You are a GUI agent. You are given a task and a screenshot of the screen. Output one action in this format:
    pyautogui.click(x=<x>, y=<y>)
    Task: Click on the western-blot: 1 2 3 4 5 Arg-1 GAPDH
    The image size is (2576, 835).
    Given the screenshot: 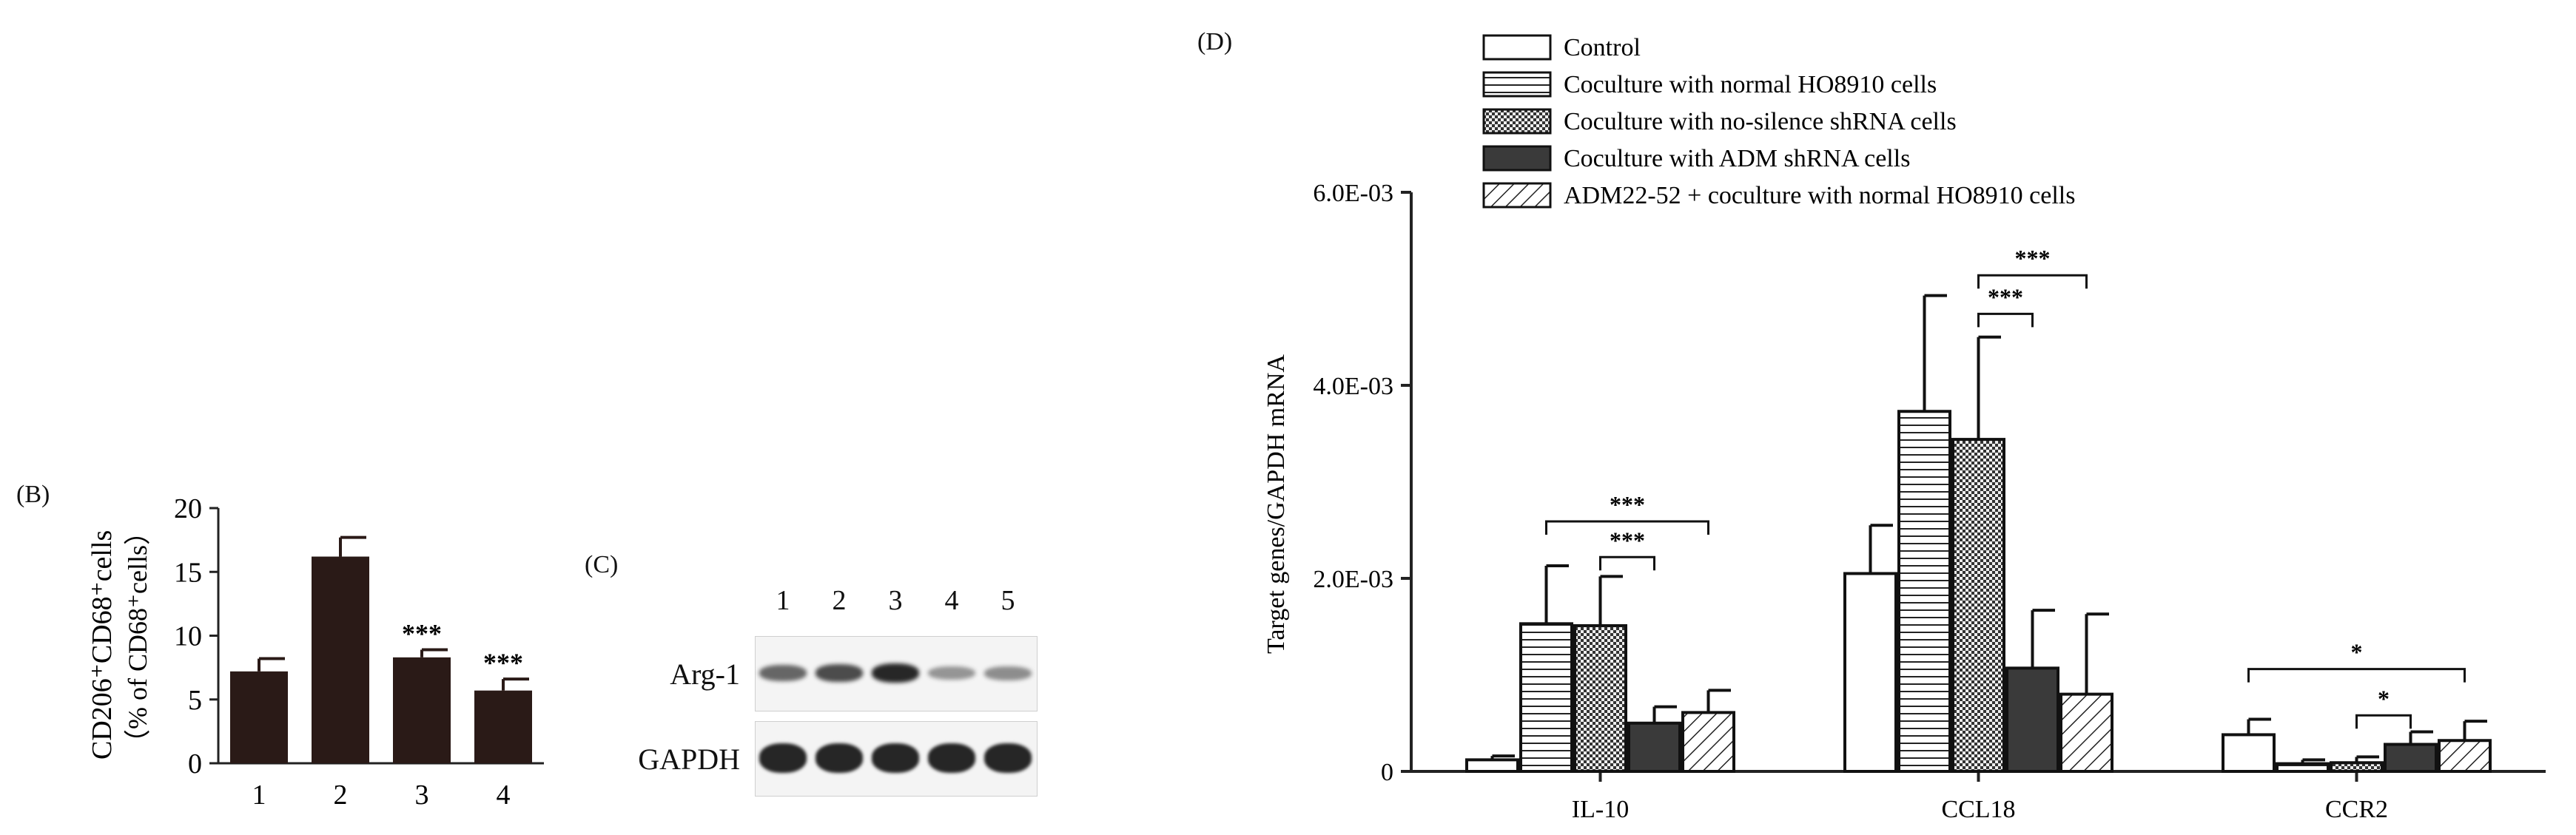 What is the action you would take?
    pyautogui.click(x=895, y=695)
    